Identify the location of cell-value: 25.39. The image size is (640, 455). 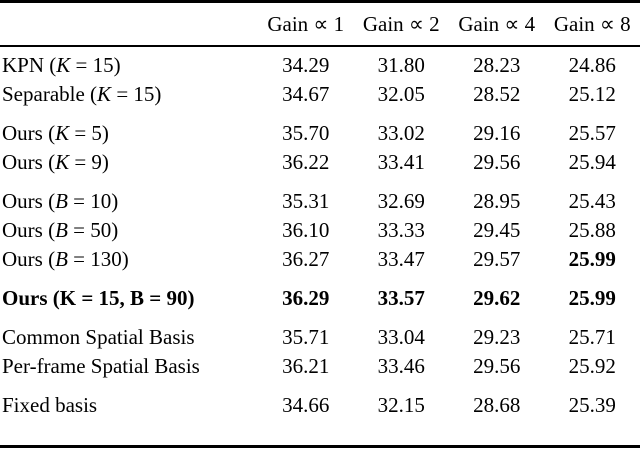
(592, 405).